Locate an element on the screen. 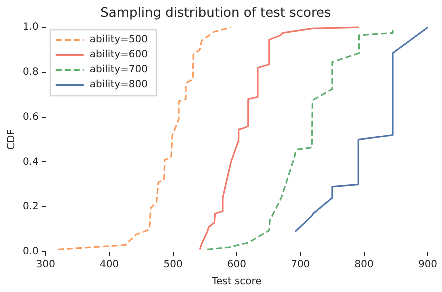 This screenshot has width=442, height=292. x-axis-title: Test score is located at coordinates (236, 282).